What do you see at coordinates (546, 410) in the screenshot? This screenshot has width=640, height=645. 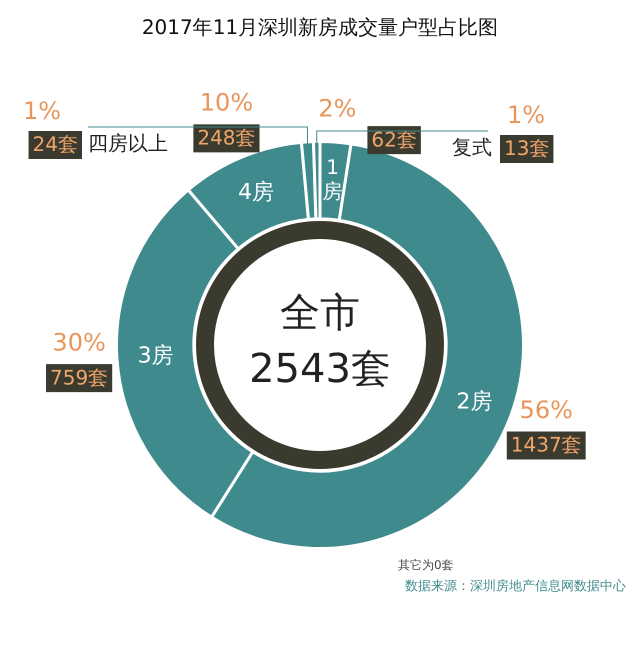 I see `text: 56%` at bounding box center [546, 410].